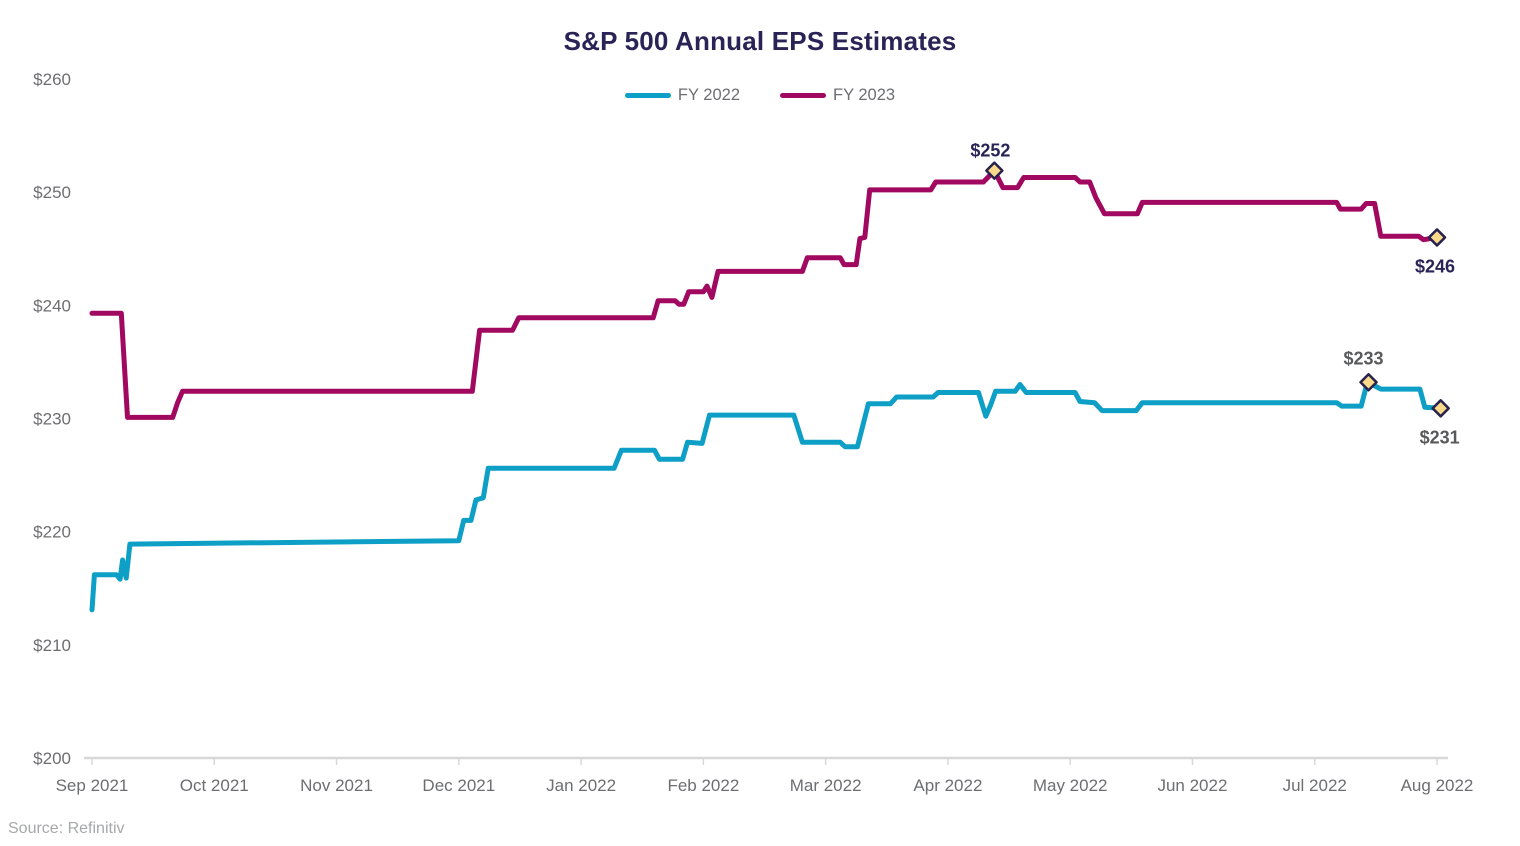 Image resolution: width=1520 pixels, height=846 pixels. I want to click on annotation-label-246: $246, so click(1435, 266).